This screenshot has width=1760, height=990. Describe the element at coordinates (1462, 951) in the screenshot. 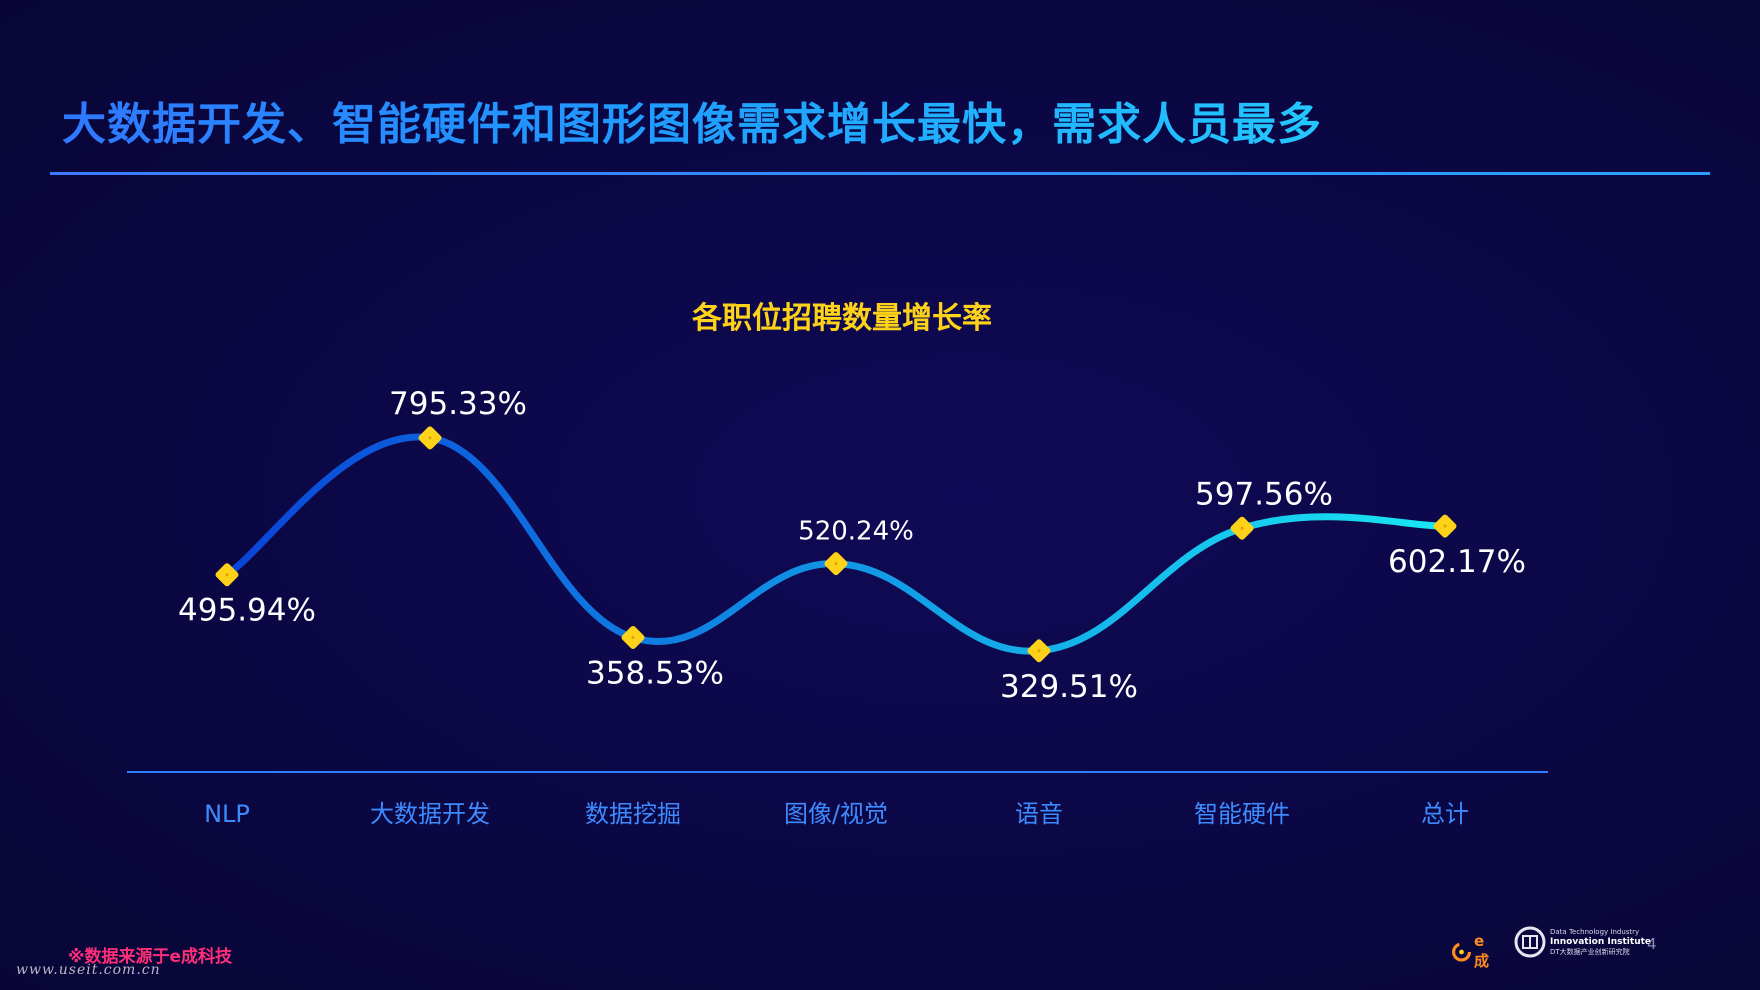

I see `echeng-logo-icon` at that location.